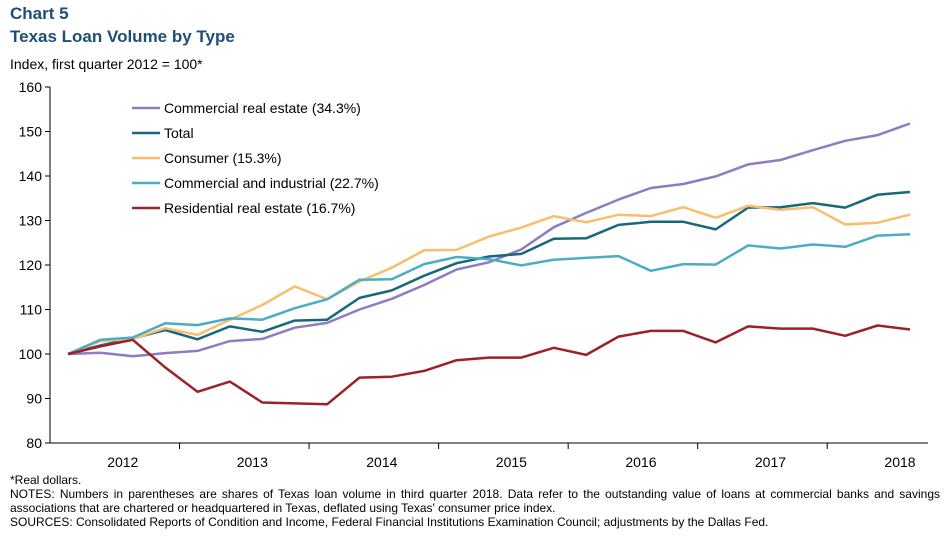  Describe the element at coordinates (770, 462) in the screenshot. I see `x-tick-label: 2017` at that location.